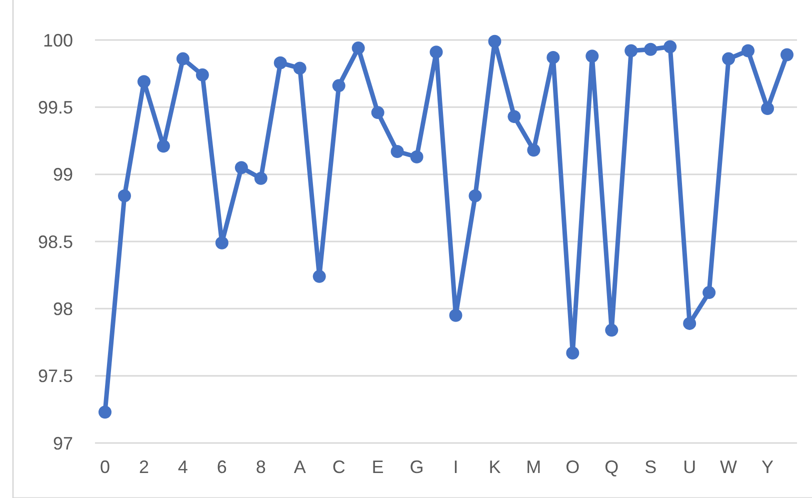 The height and width of the screenshot is (498, 812). What do you see at coordinates (455, 467) in the screenshot?
I see `x-tick-label: I` at bounding box center [455, 467].